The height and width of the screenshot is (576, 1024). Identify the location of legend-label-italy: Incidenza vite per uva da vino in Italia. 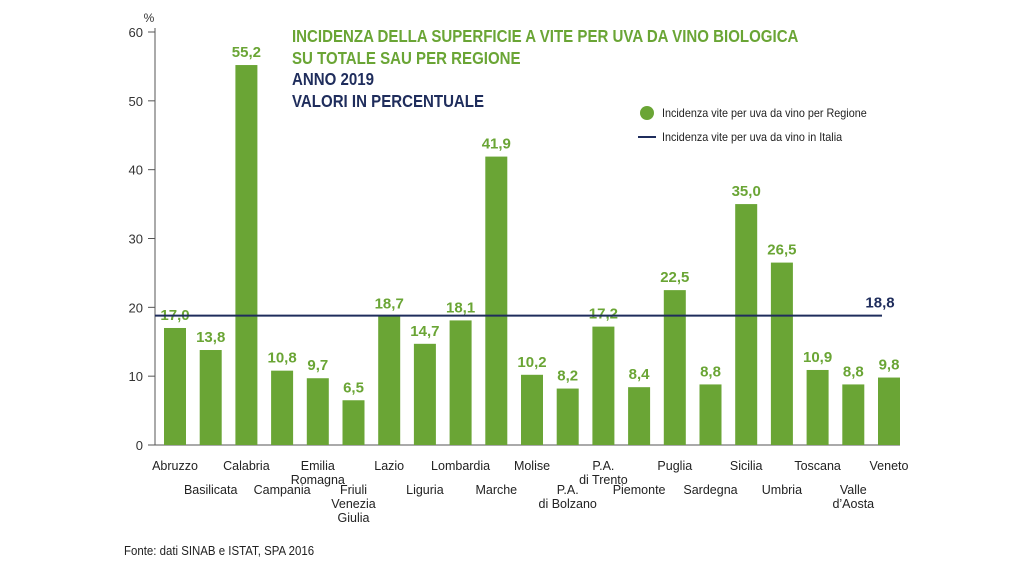
(752, 137).